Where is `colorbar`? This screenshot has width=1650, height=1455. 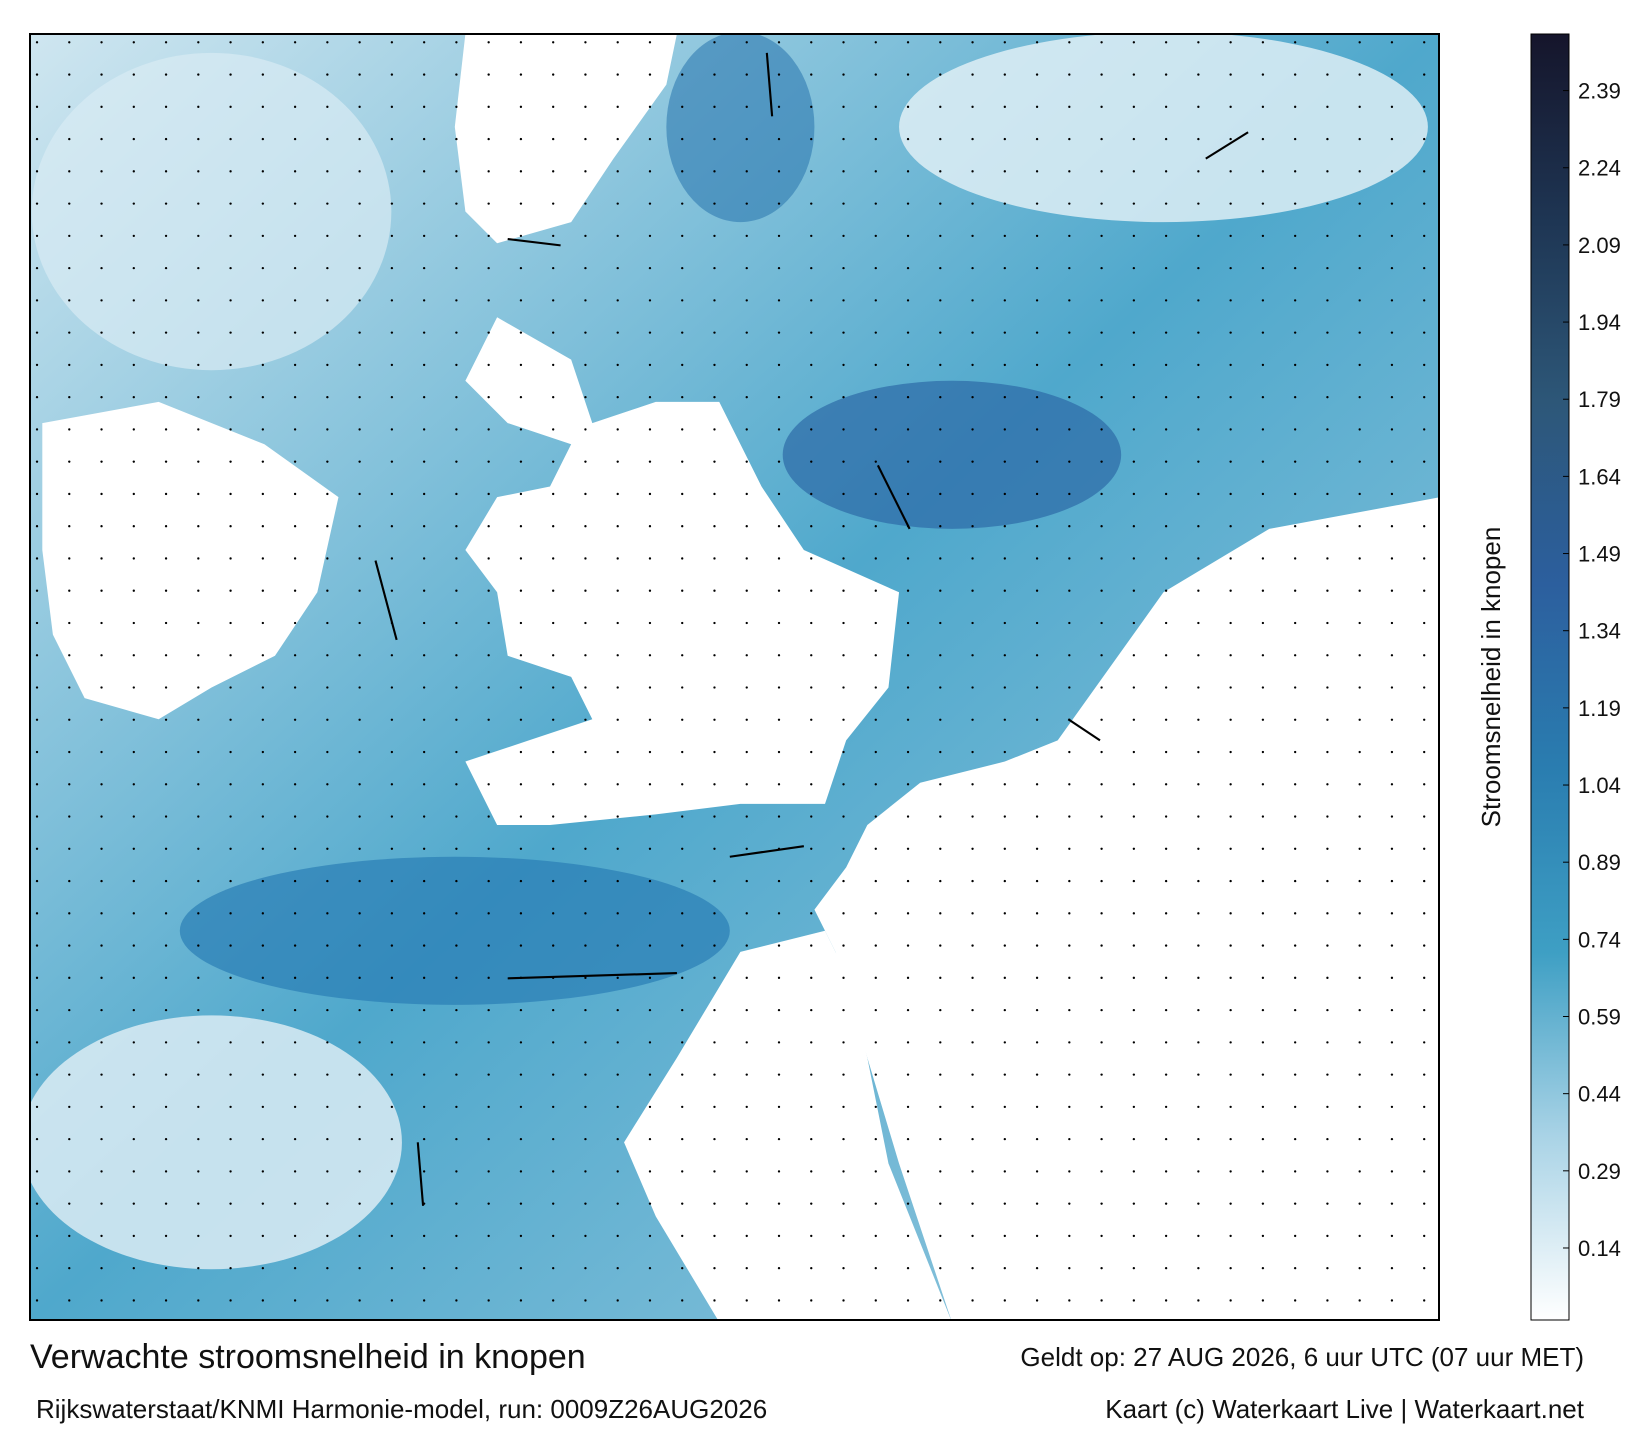 colorbar is located at coordinates (1550, 677).